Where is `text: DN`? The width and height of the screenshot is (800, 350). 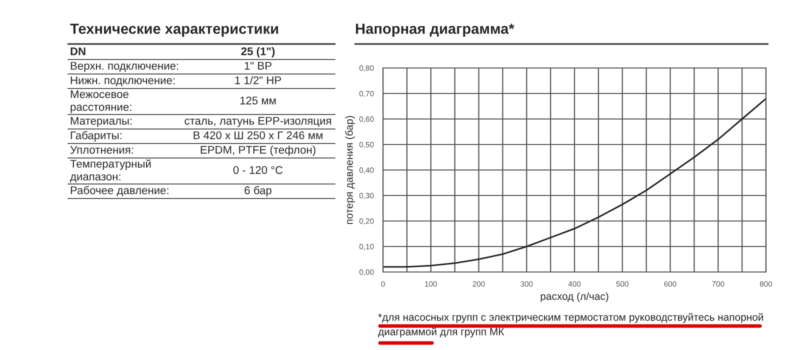 text: DN is located at coordinates (78, 51).